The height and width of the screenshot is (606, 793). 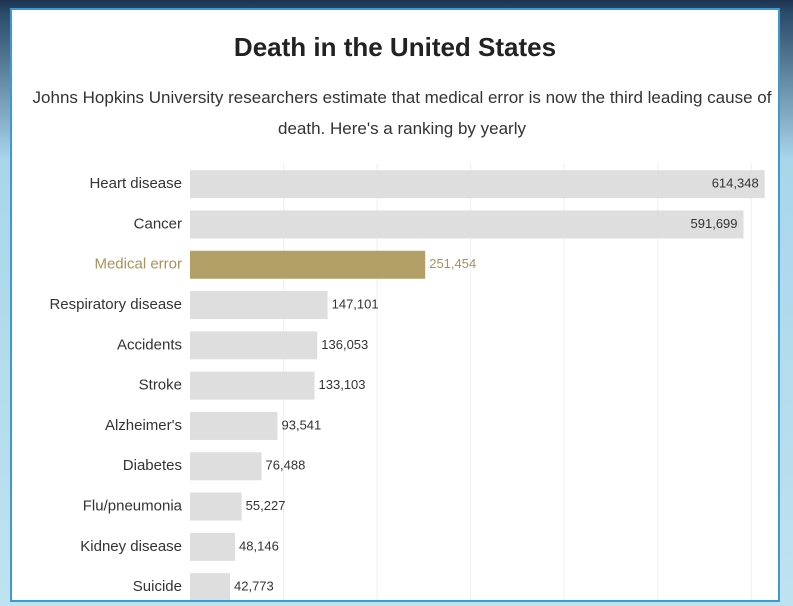 I want to click on y-tick-label: Medical error, so click(x=138, y=264).